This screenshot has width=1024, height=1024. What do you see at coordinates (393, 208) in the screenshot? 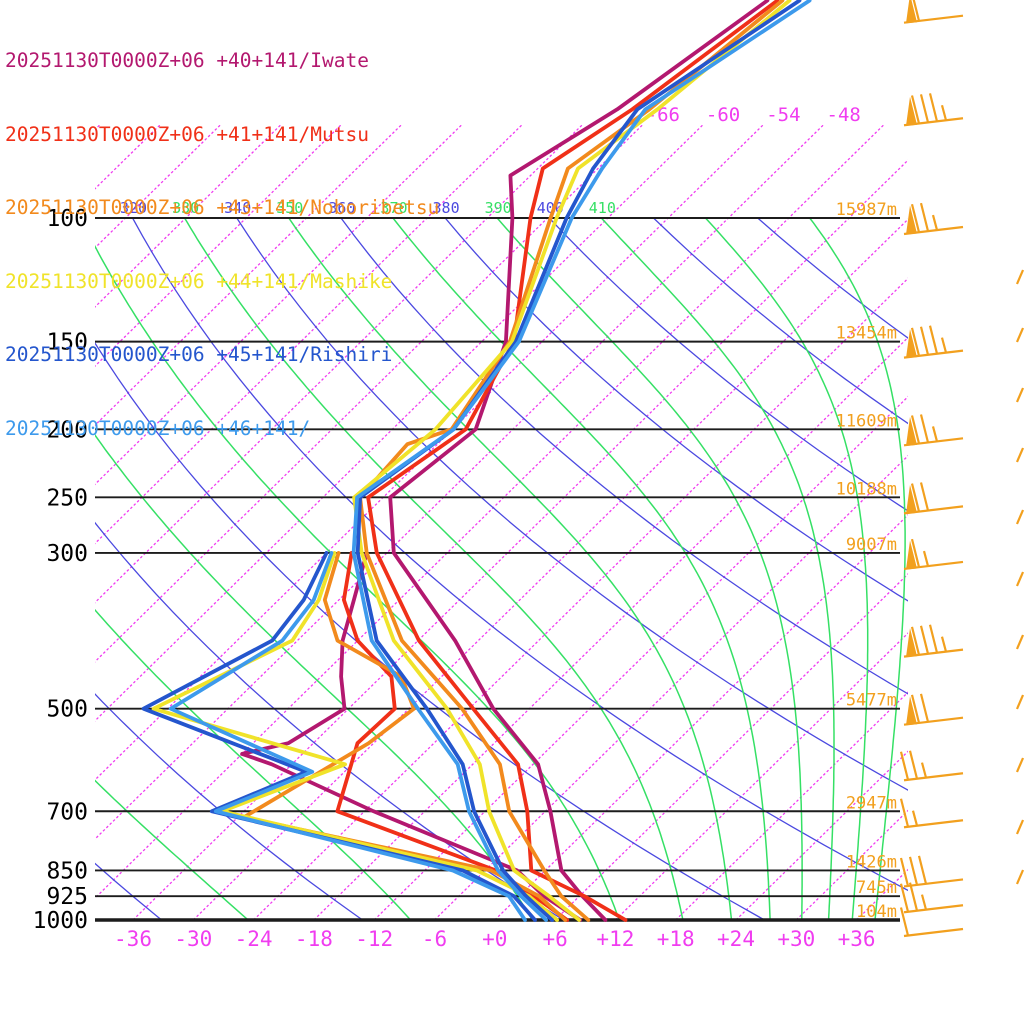
I see `theta-label: 370` at bounding box center [393, 208].